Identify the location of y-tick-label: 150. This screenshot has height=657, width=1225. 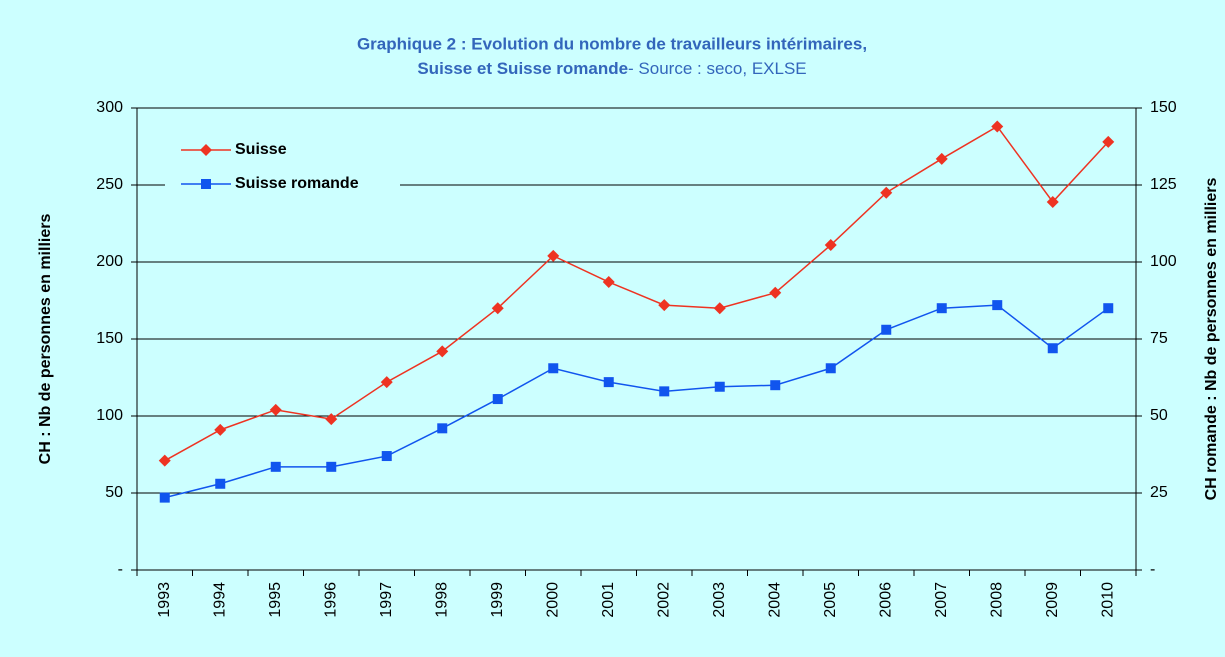
(109, 338).